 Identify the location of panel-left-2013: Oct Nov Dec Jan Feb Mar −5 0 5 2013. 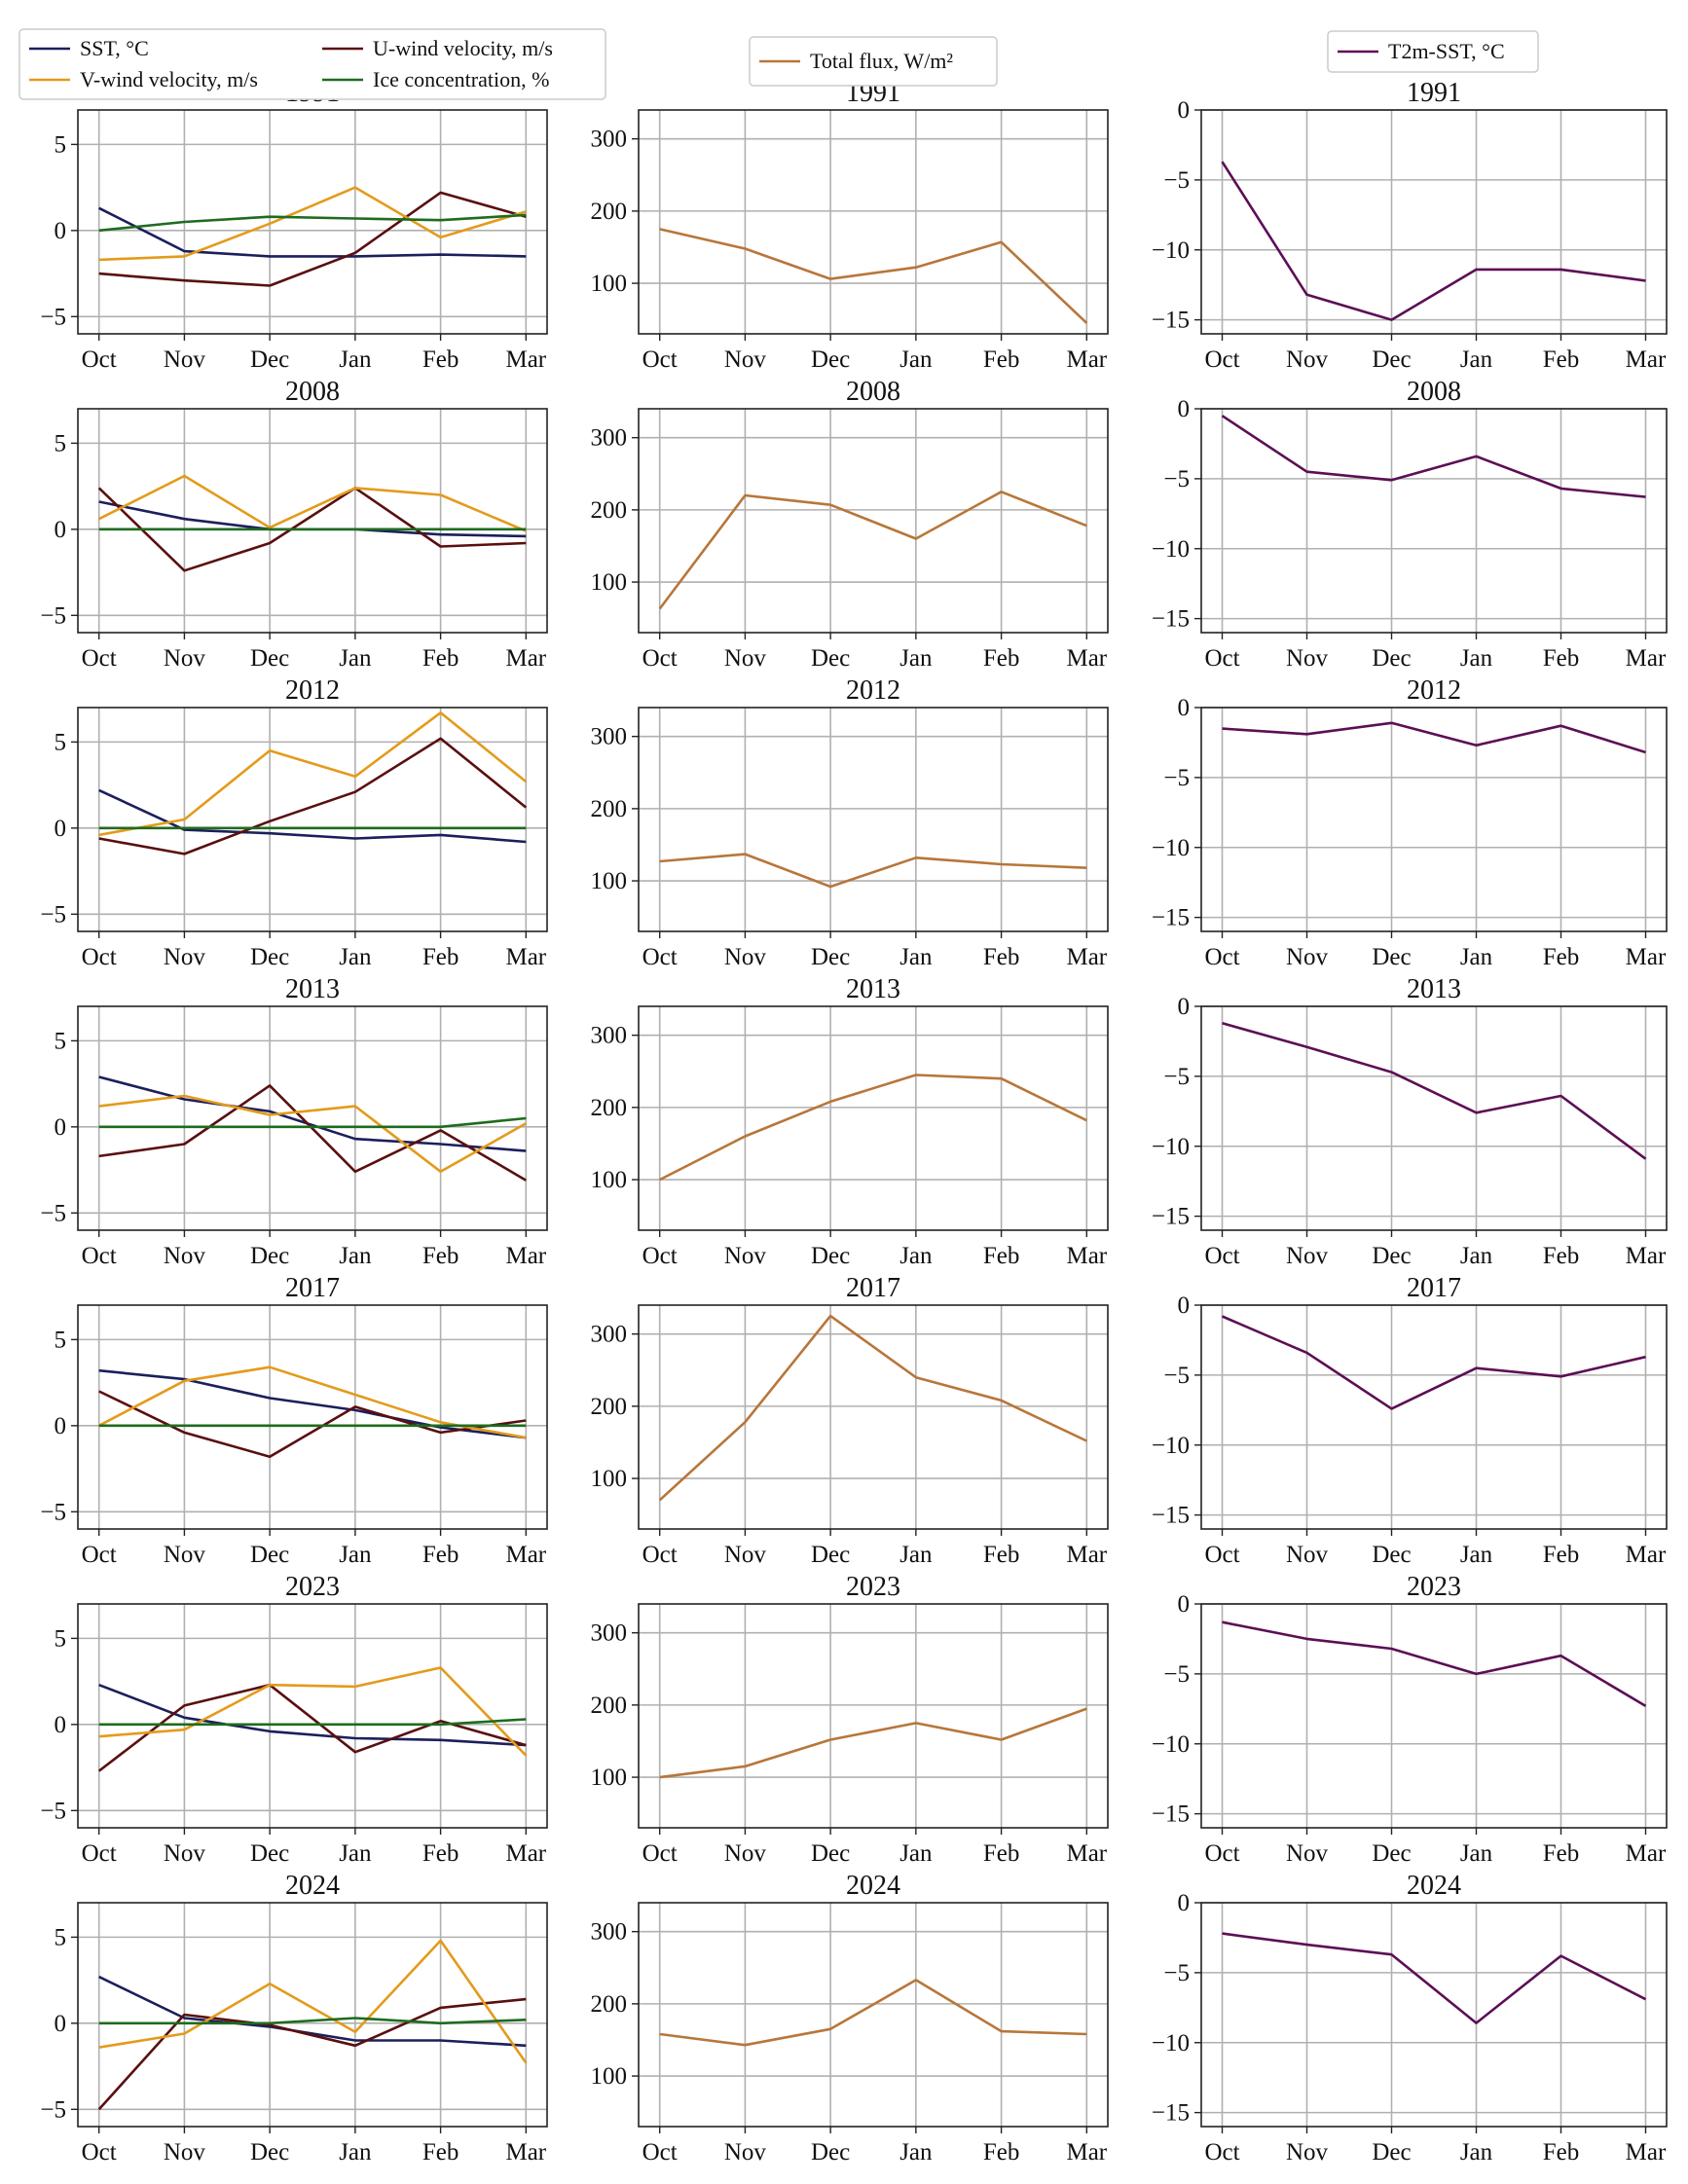
(294, 1121).